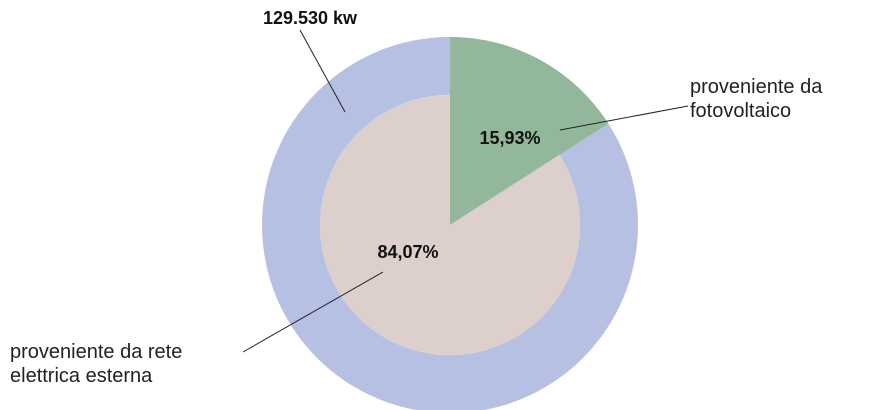 The width and height of the screenshot is (871, 410). What do you see at coordinates (756, 99) in the screenshot?
I see `category-label: proveniente da fotovoltaico` at bounding box center [756, 99].